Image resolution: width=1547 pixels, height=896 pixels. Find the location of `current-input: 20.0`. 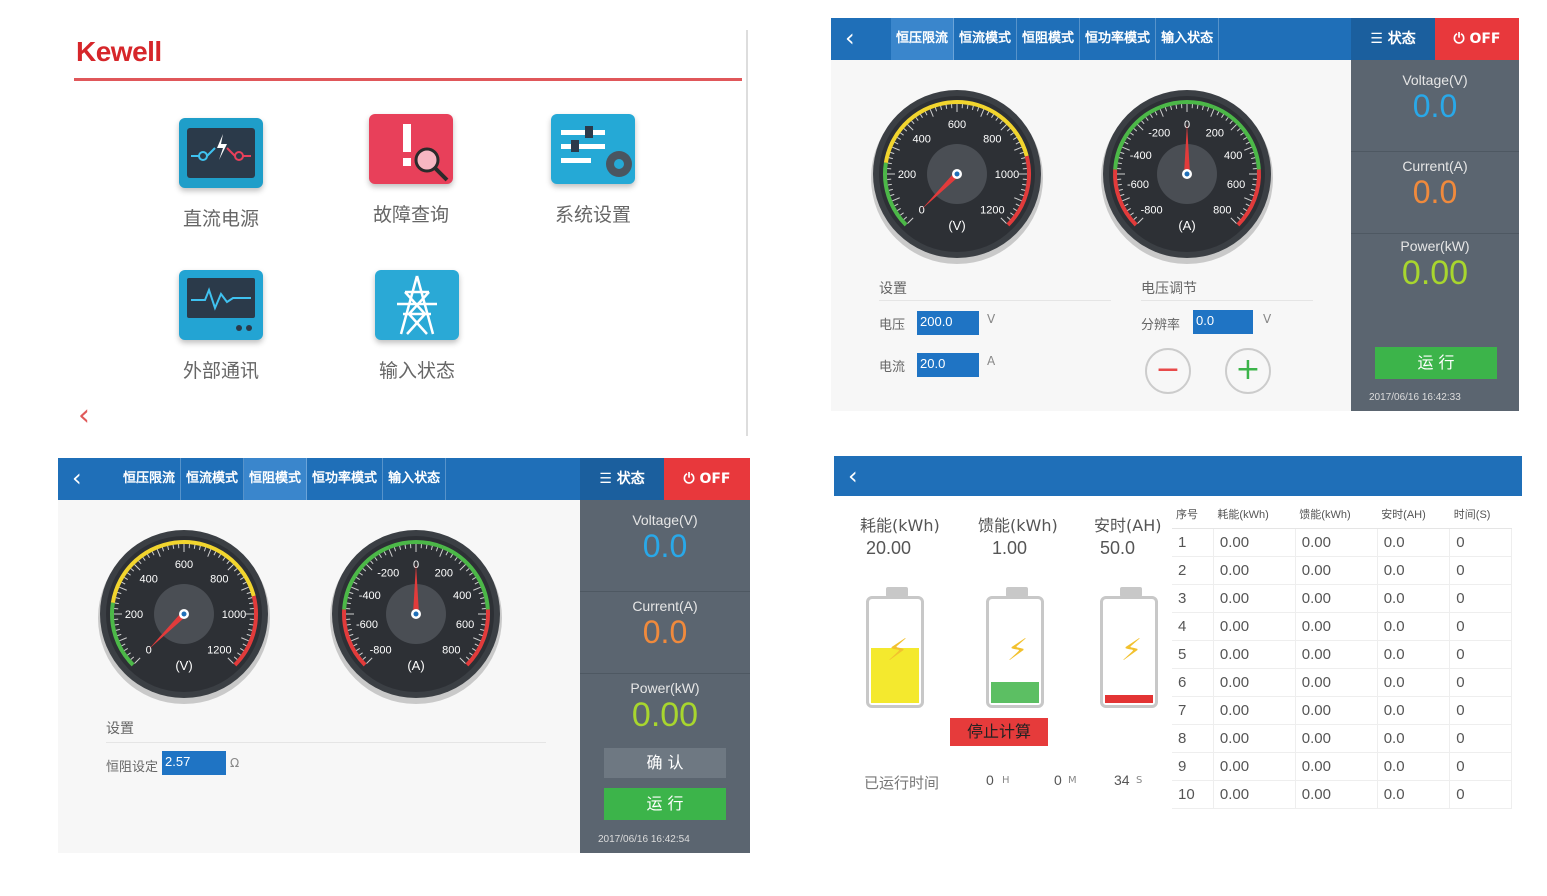

current-input: 20.0 is located at coordinates (948, 365).